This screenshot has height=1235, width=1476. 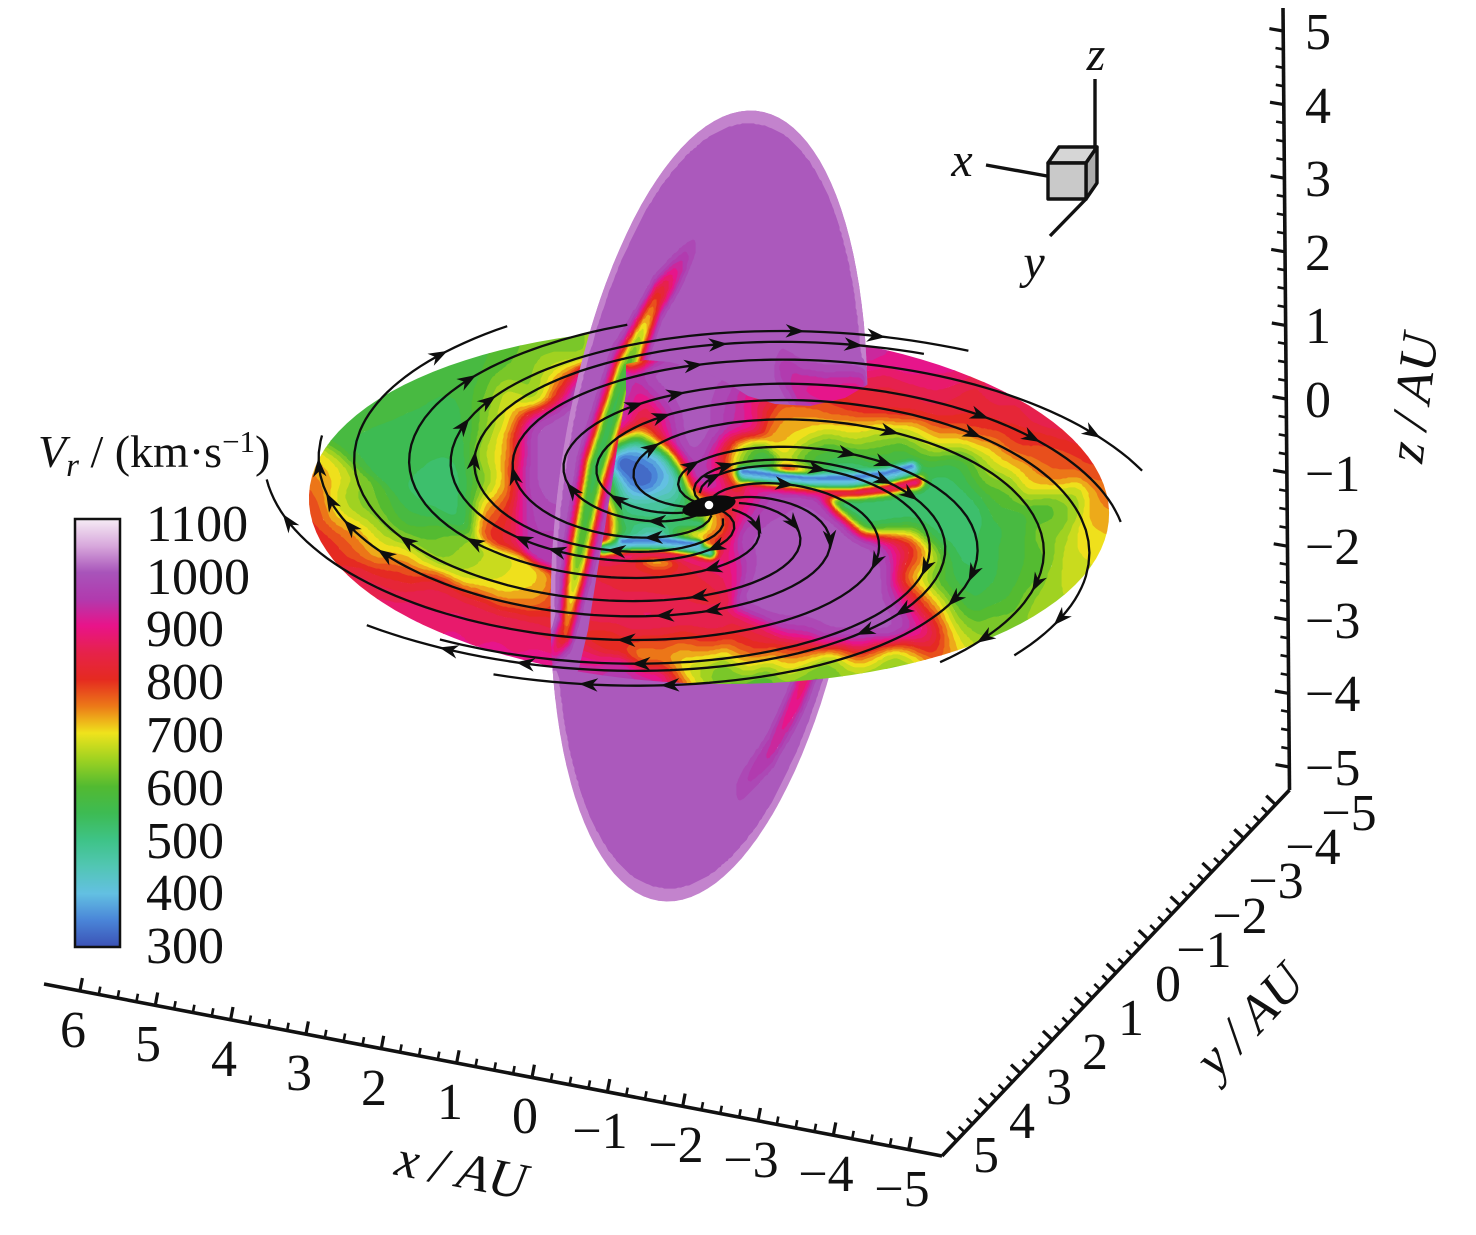 I want to click on svg-text: Vr / (km·s−1), so click(x=154, y=454).